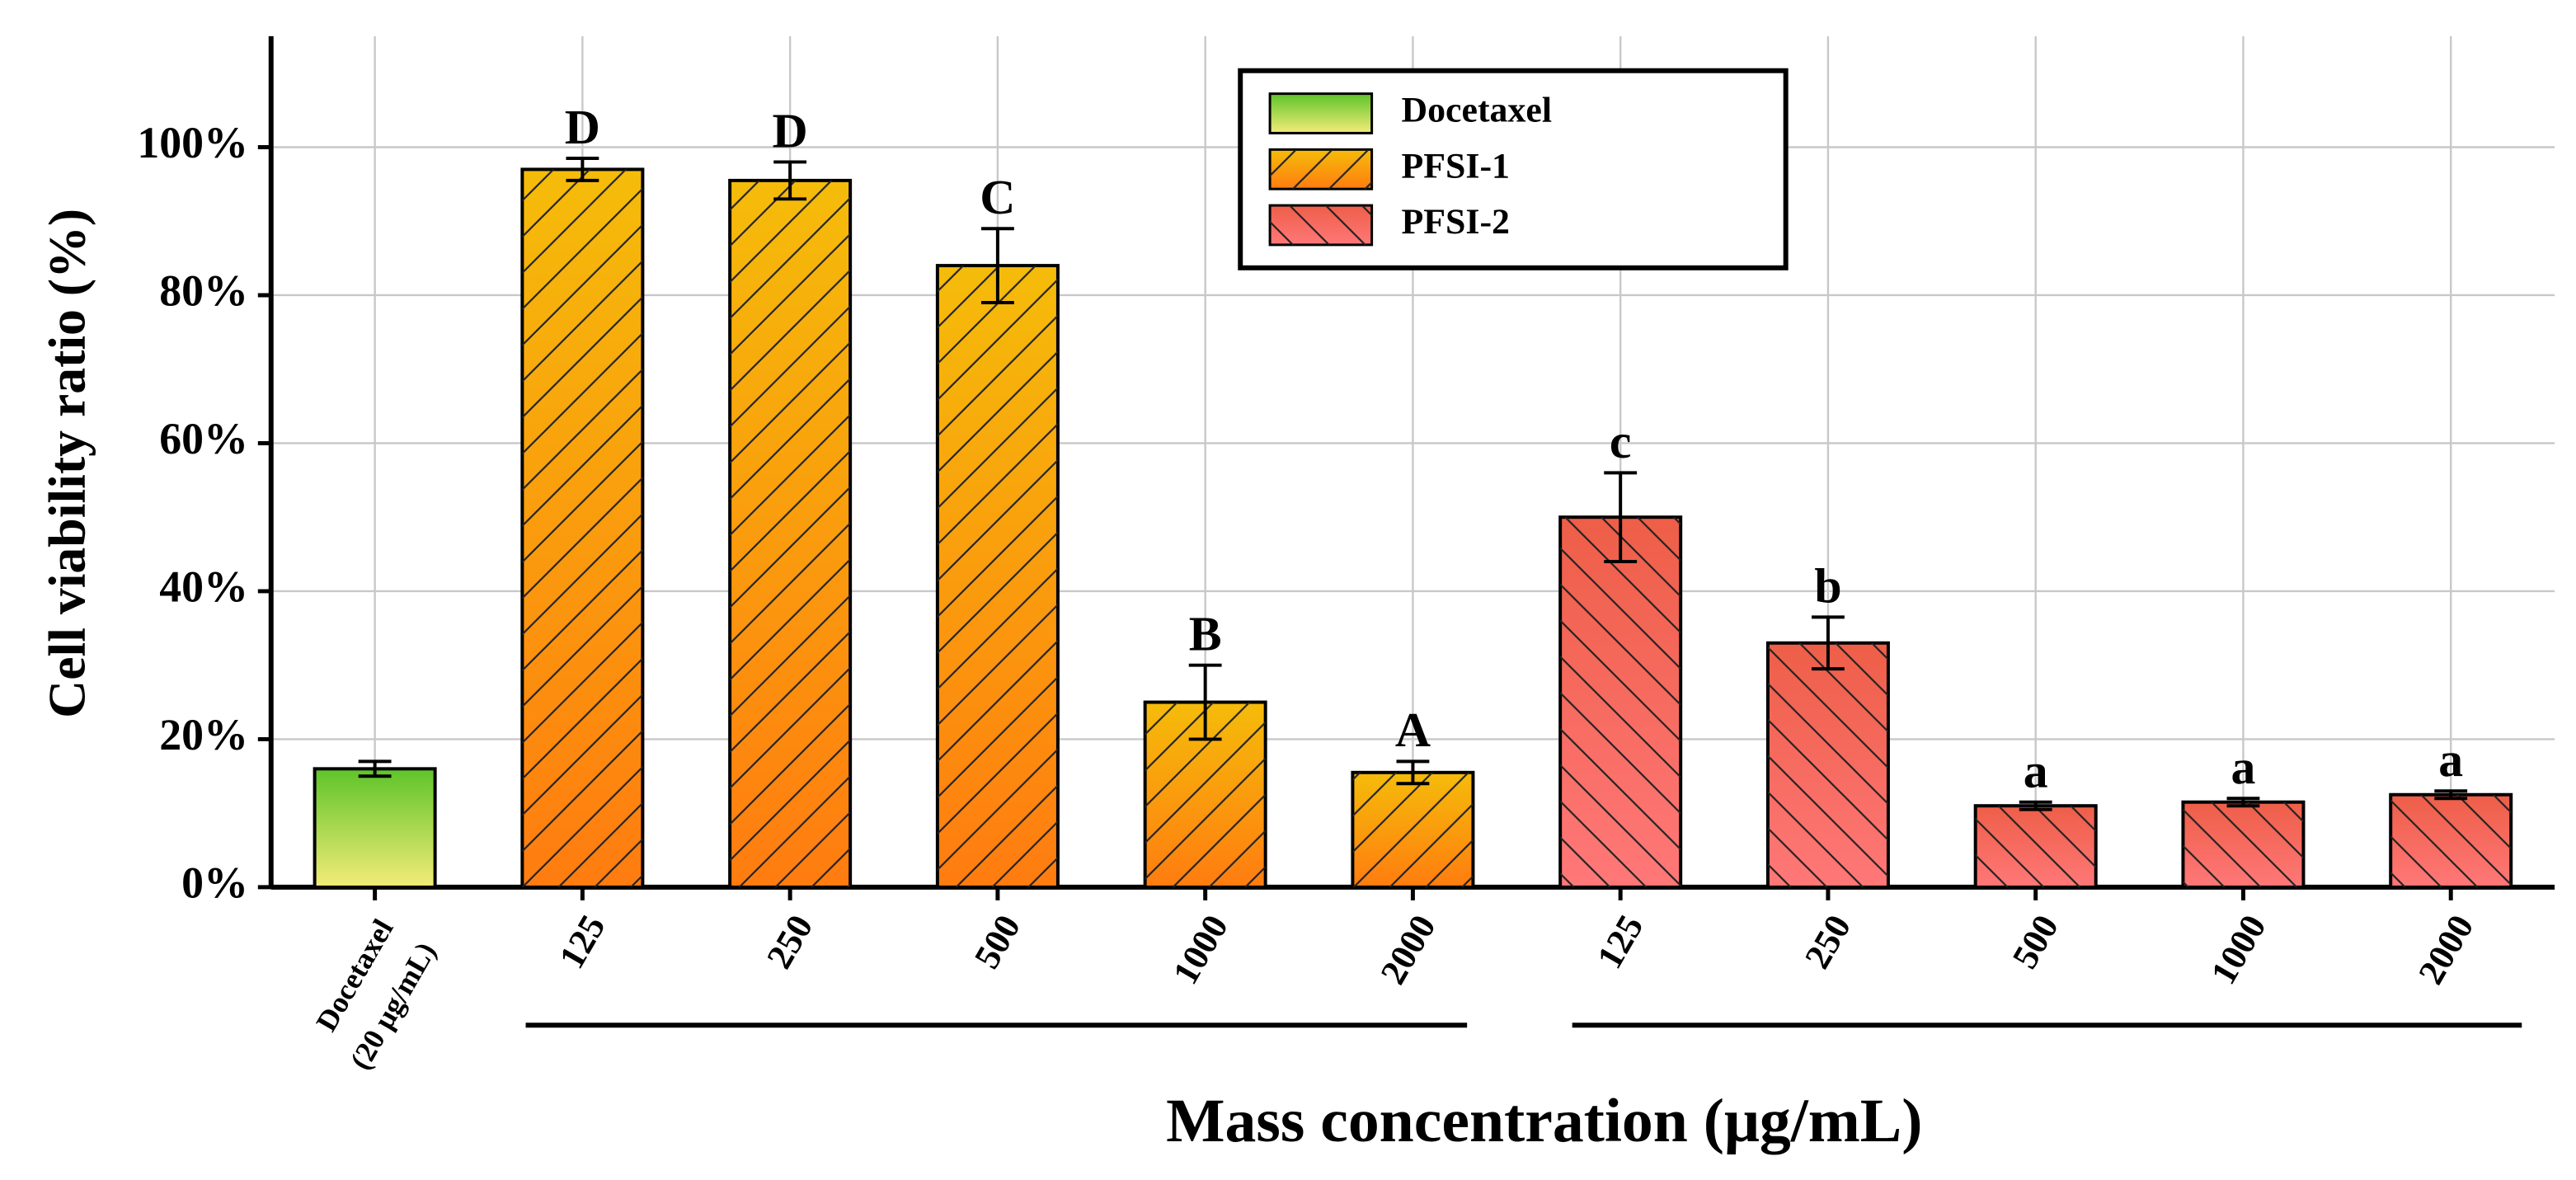 The image size is (2576, 1180). Describe the element at coordinates (203, 290) in the screenshot. I see `y-tick-label: 80%` at that location.